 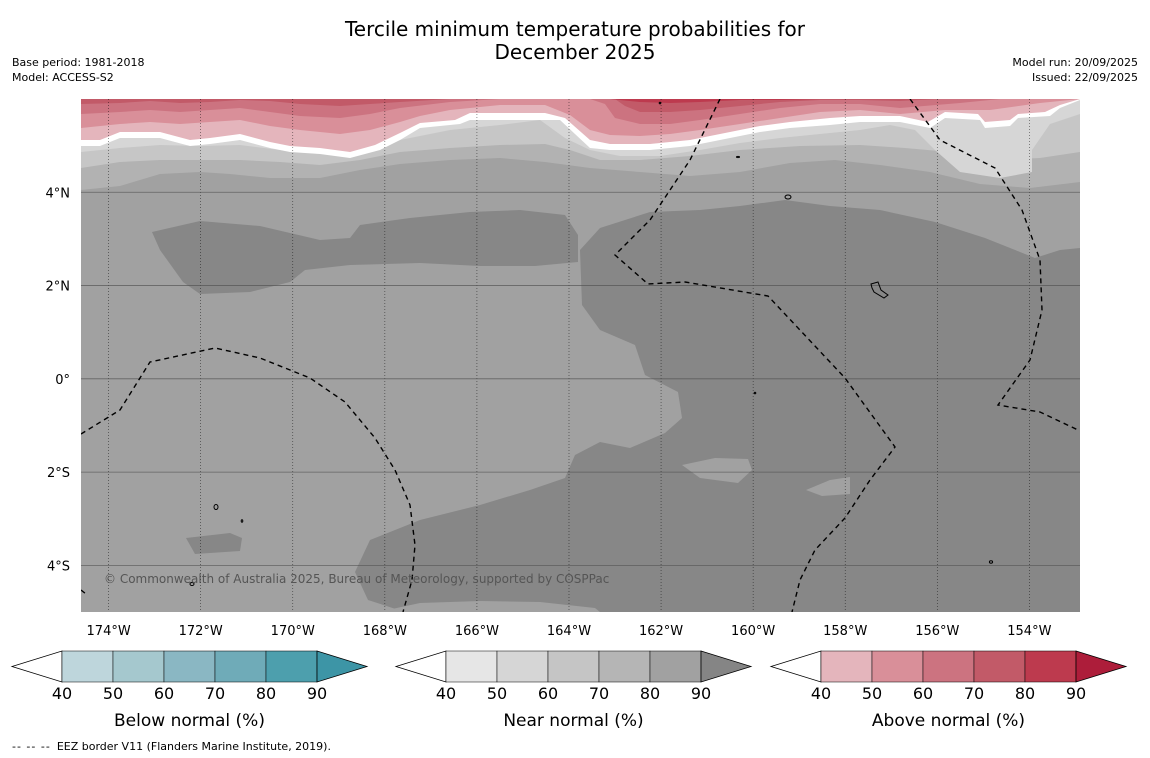 I want to click on lon-tick-label: 154°W, so click(x=1029, y=631).